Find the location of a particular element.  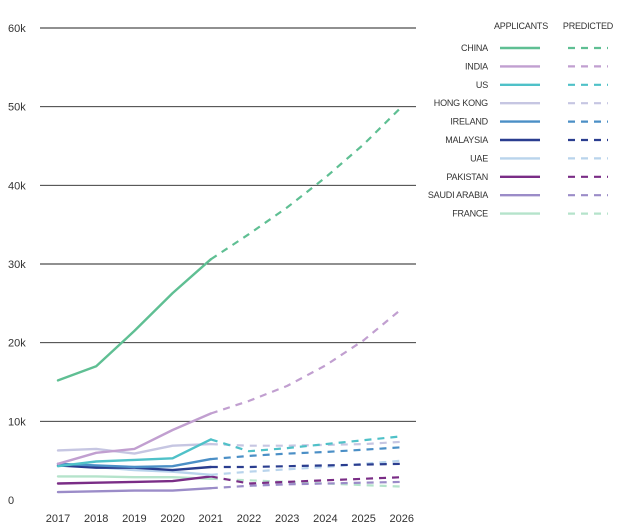

series-line-pakistan is located at coordinates (134, 480).